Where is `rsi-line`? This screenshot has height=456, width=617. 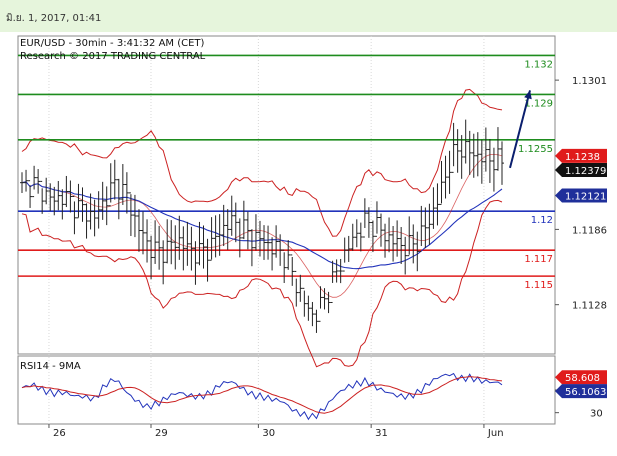 rsi-line is located at coordinates (262, 396).